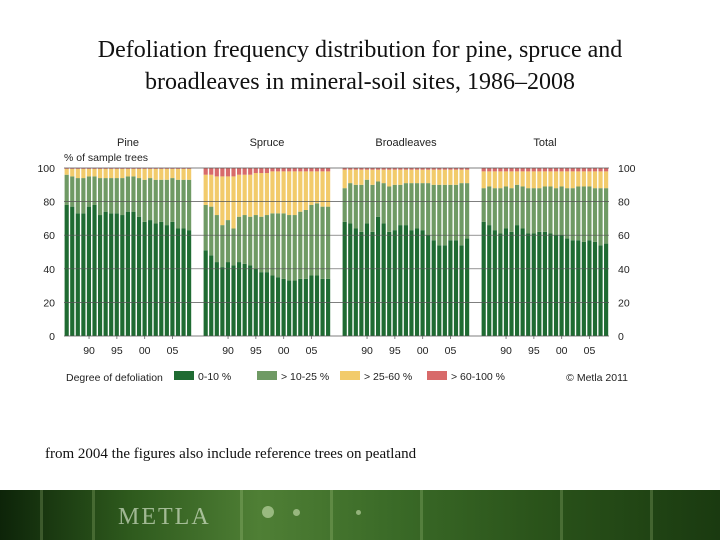 The image size is (720, 540). Describe the element at coordinates (360, 515) in the screenshot. I see `footer-banner: METLA` at that location.